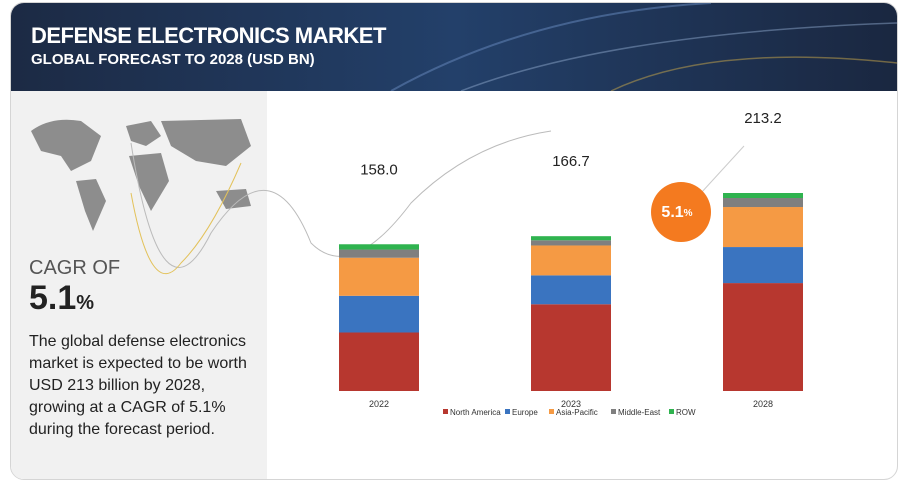 Image resolution: width=900 pixels, height=481 pixels. What do you see at coordinates (722, 169) in the screenshot?
I see `trend-arrow` at bounding box center [722, 169].